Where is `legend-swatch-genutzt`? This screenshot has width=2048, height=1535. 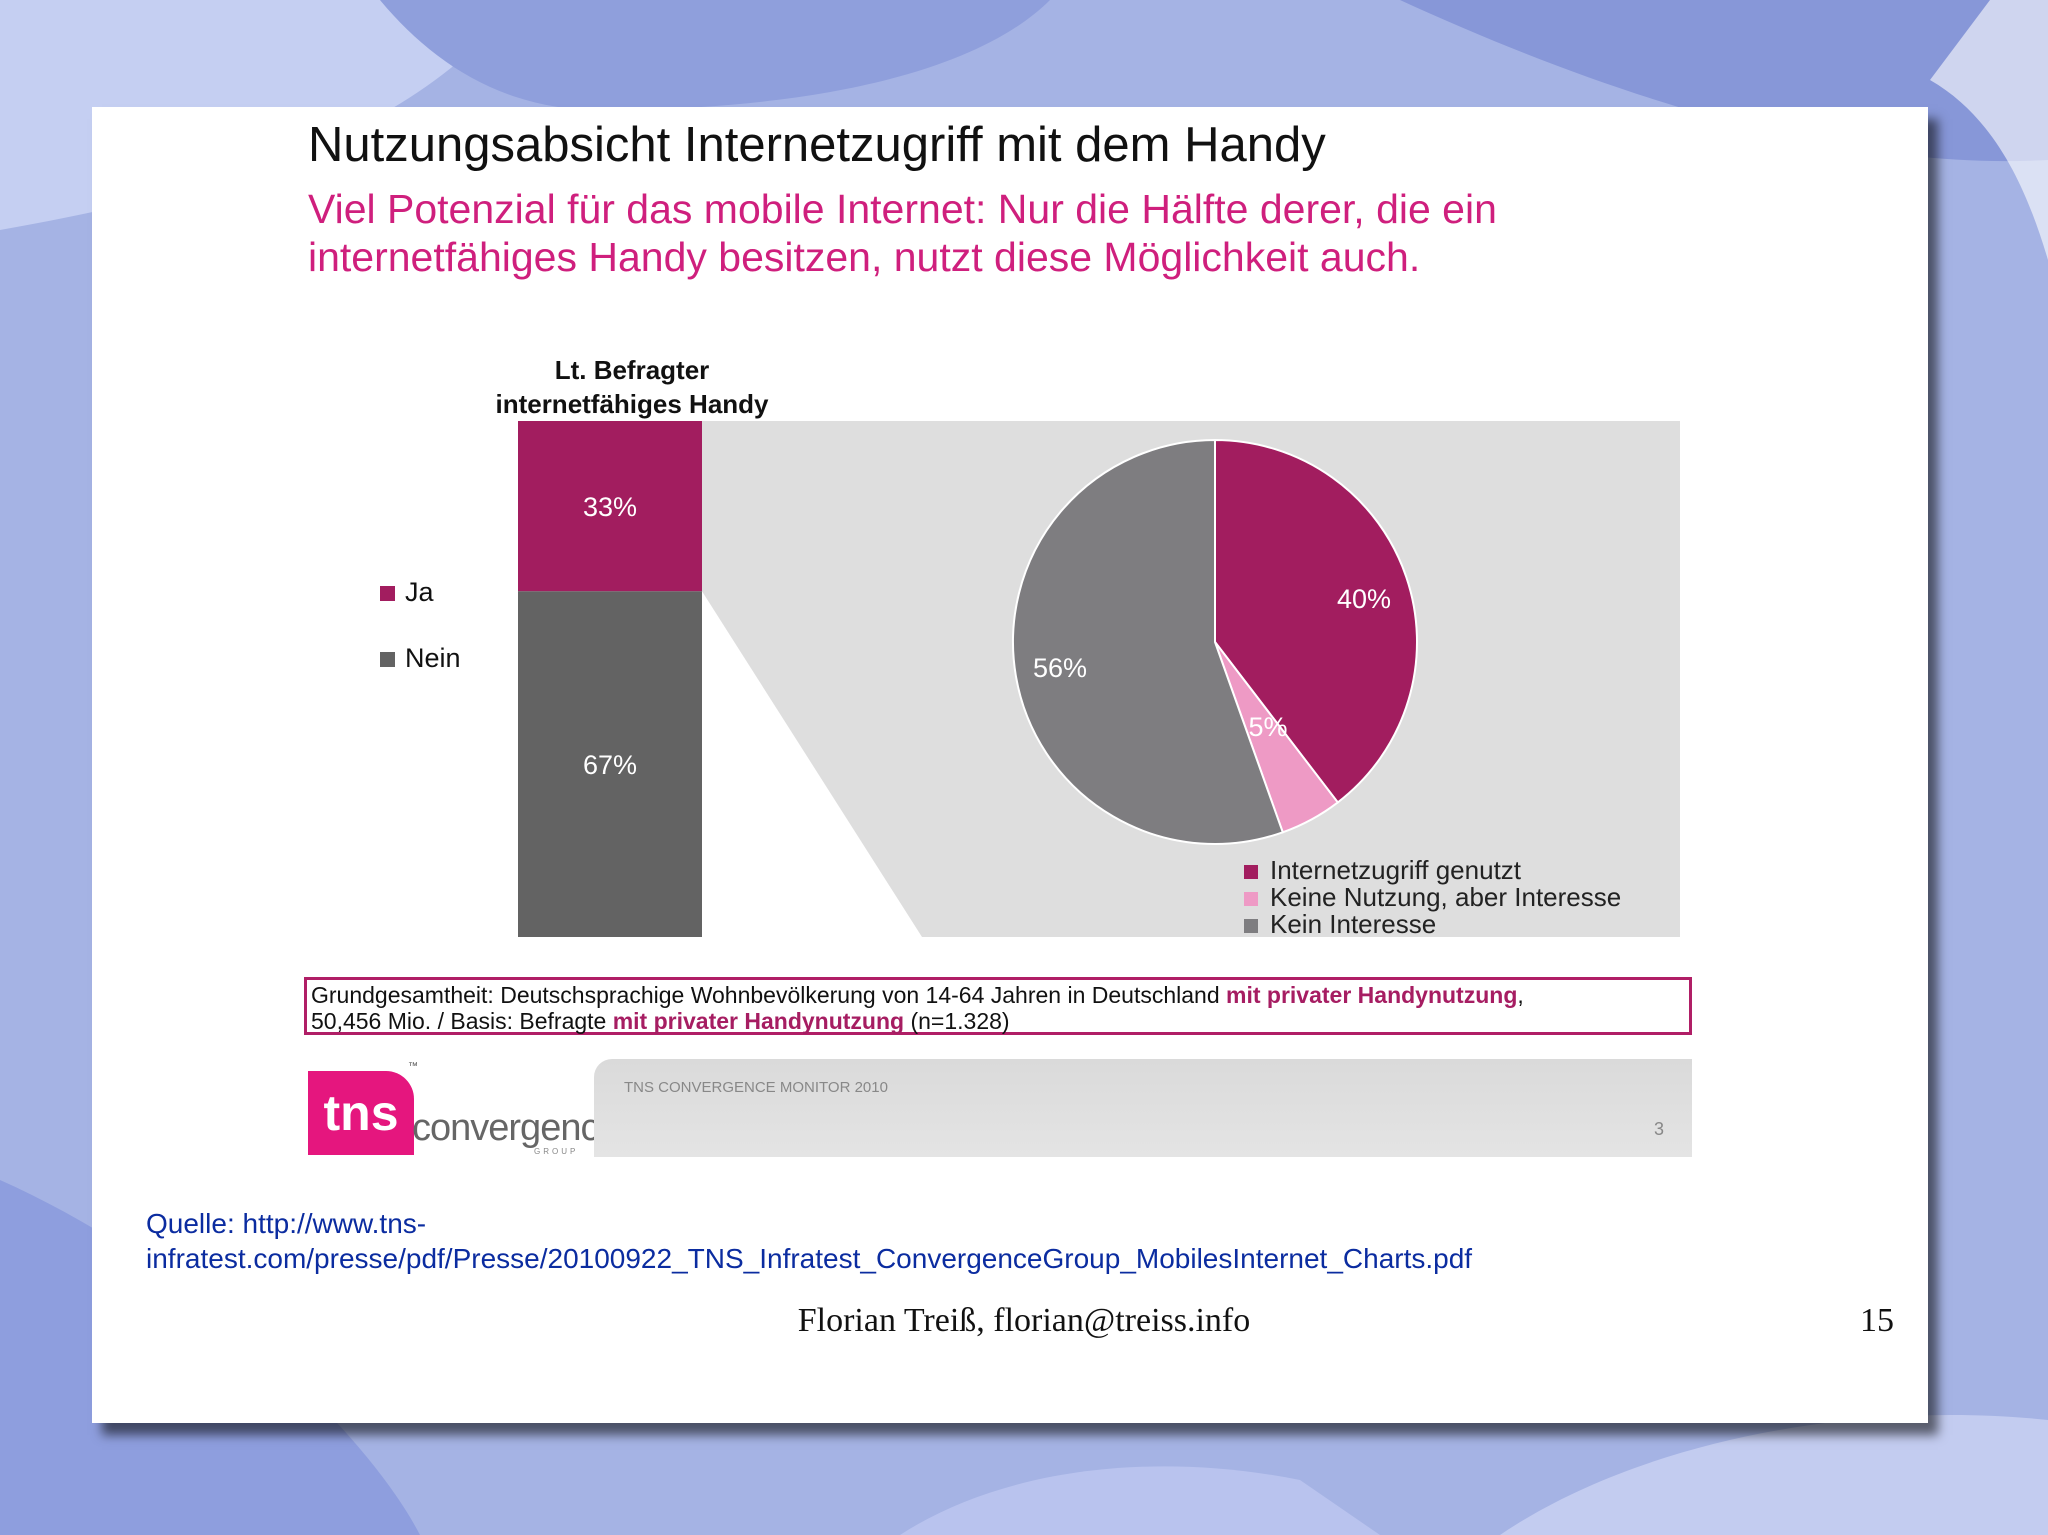
legend-swatch-genutzt is located at coordinates (1251, 872).